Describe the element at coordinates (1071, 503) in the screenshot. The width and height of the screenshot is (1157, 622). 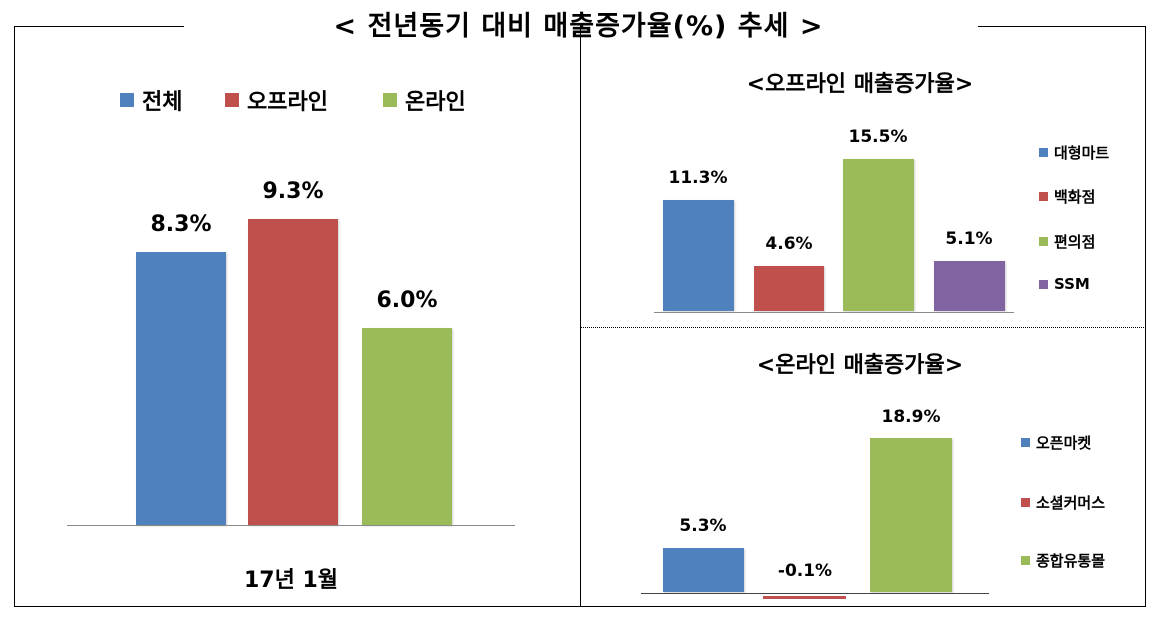
I see `legend-label: 소셜커머스` at that location.